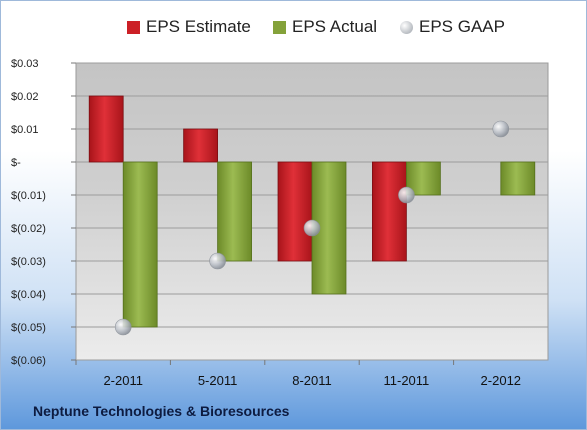  Describe the element at coordinates (407, 380) in the screenshot. I see `x-tick-label: 11-2011` at that location.